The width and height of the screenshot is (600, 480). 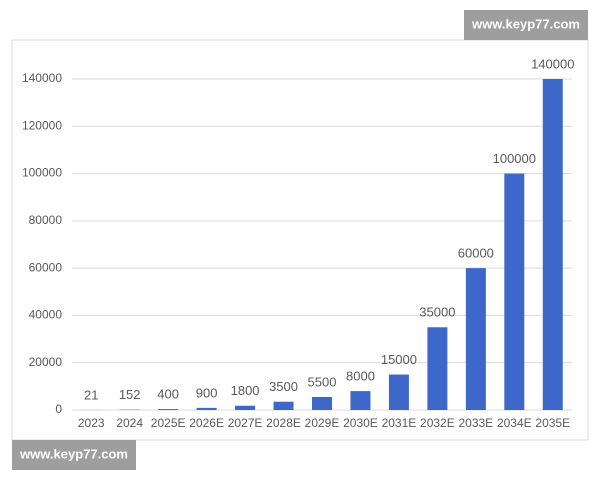 What do you see at coordinates (206, 423) in the screenshot?
I see `x-tick-label: 2026E` at bounding box center [206, 423].